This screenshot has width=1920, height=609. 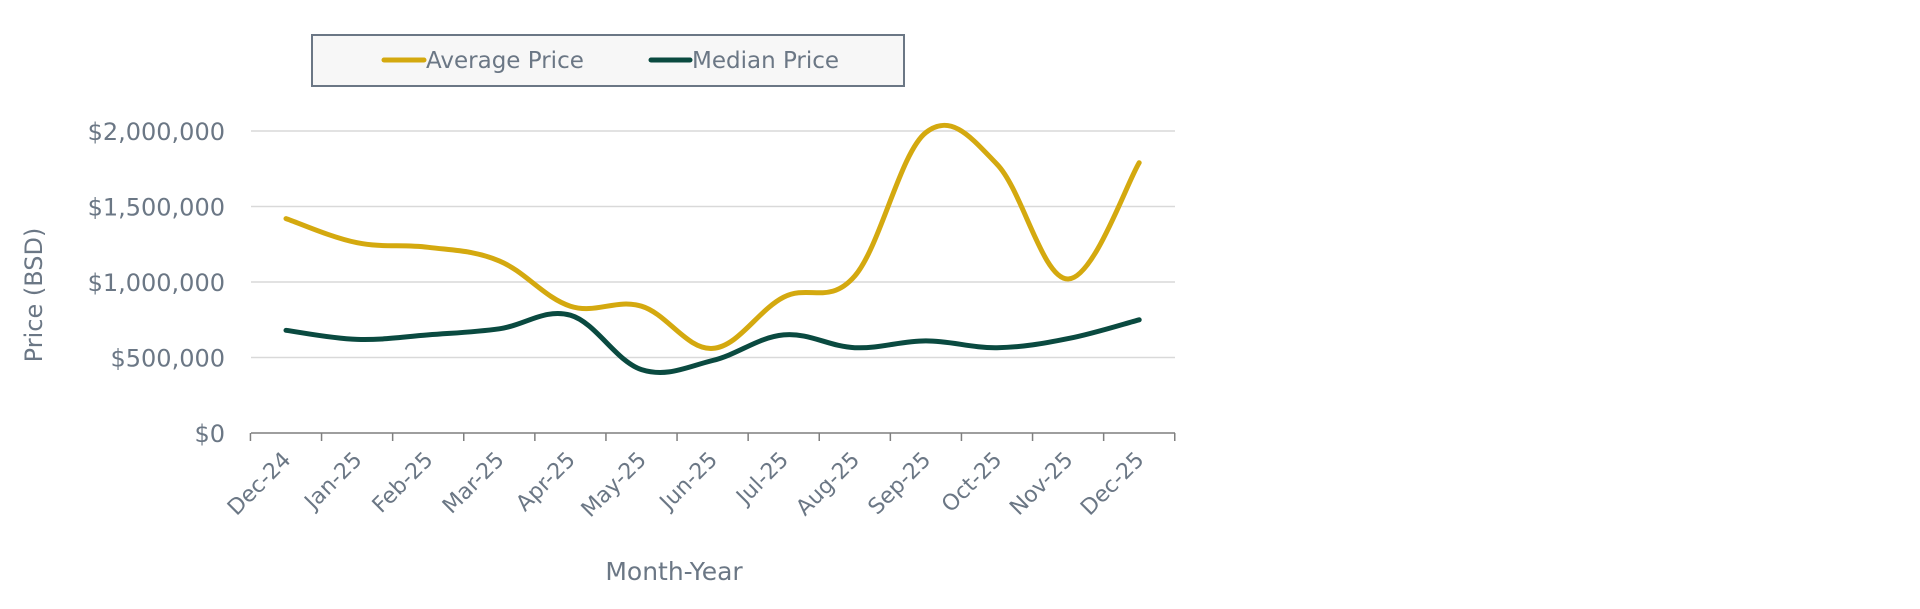 What do you see at coordinates (1112, 484) in the screenshot?
I see `x-tick-label: Dec-25` at bounding box center [1112, 484].